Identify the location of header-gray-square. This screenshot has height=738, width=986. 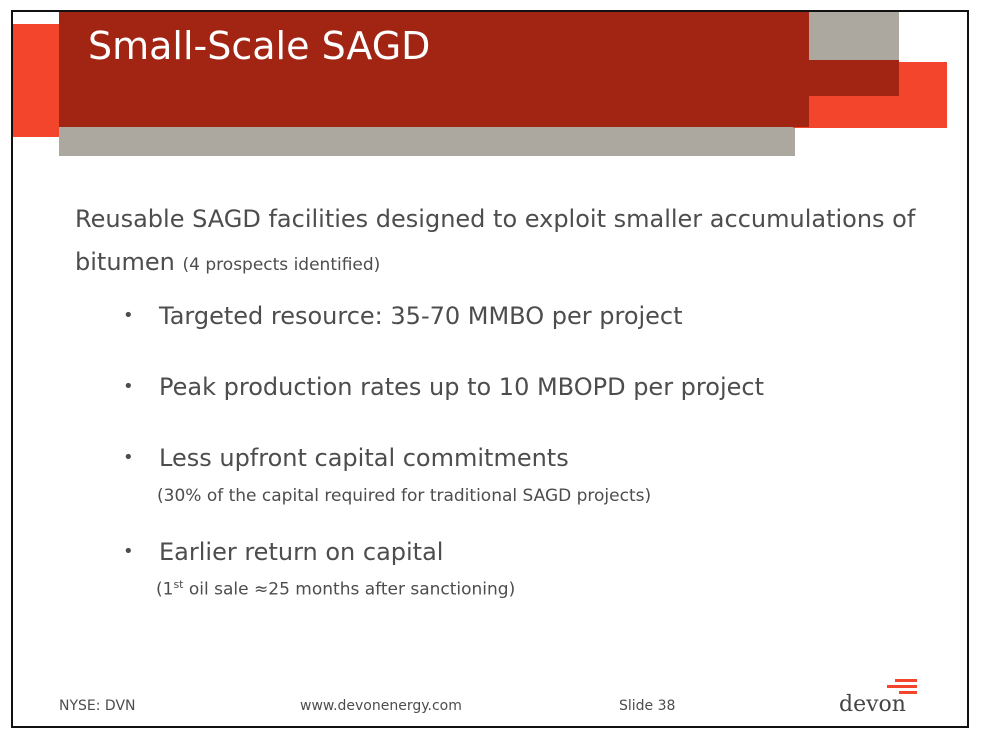
(854, 36).